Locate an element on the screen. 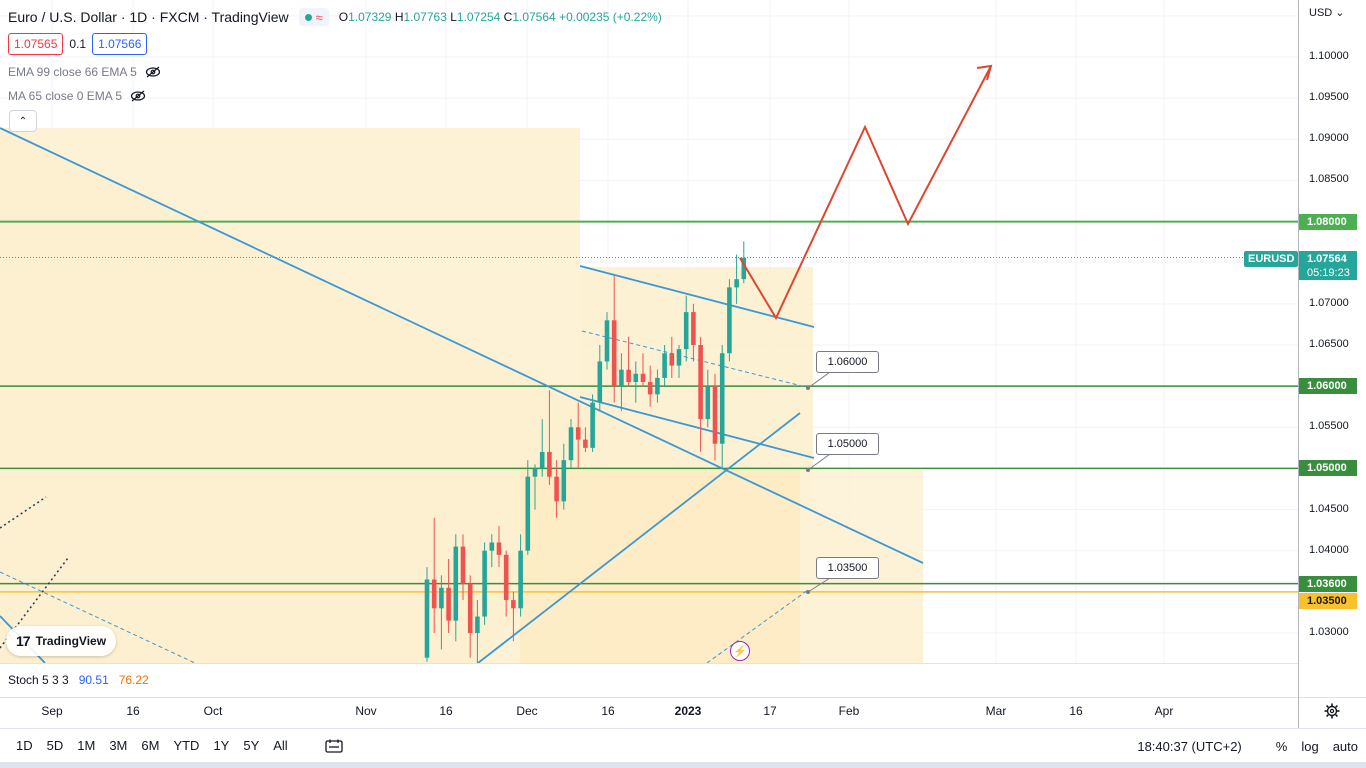 The image size is (1366, 768). gear-icon is located at coordinates (1332, 711).